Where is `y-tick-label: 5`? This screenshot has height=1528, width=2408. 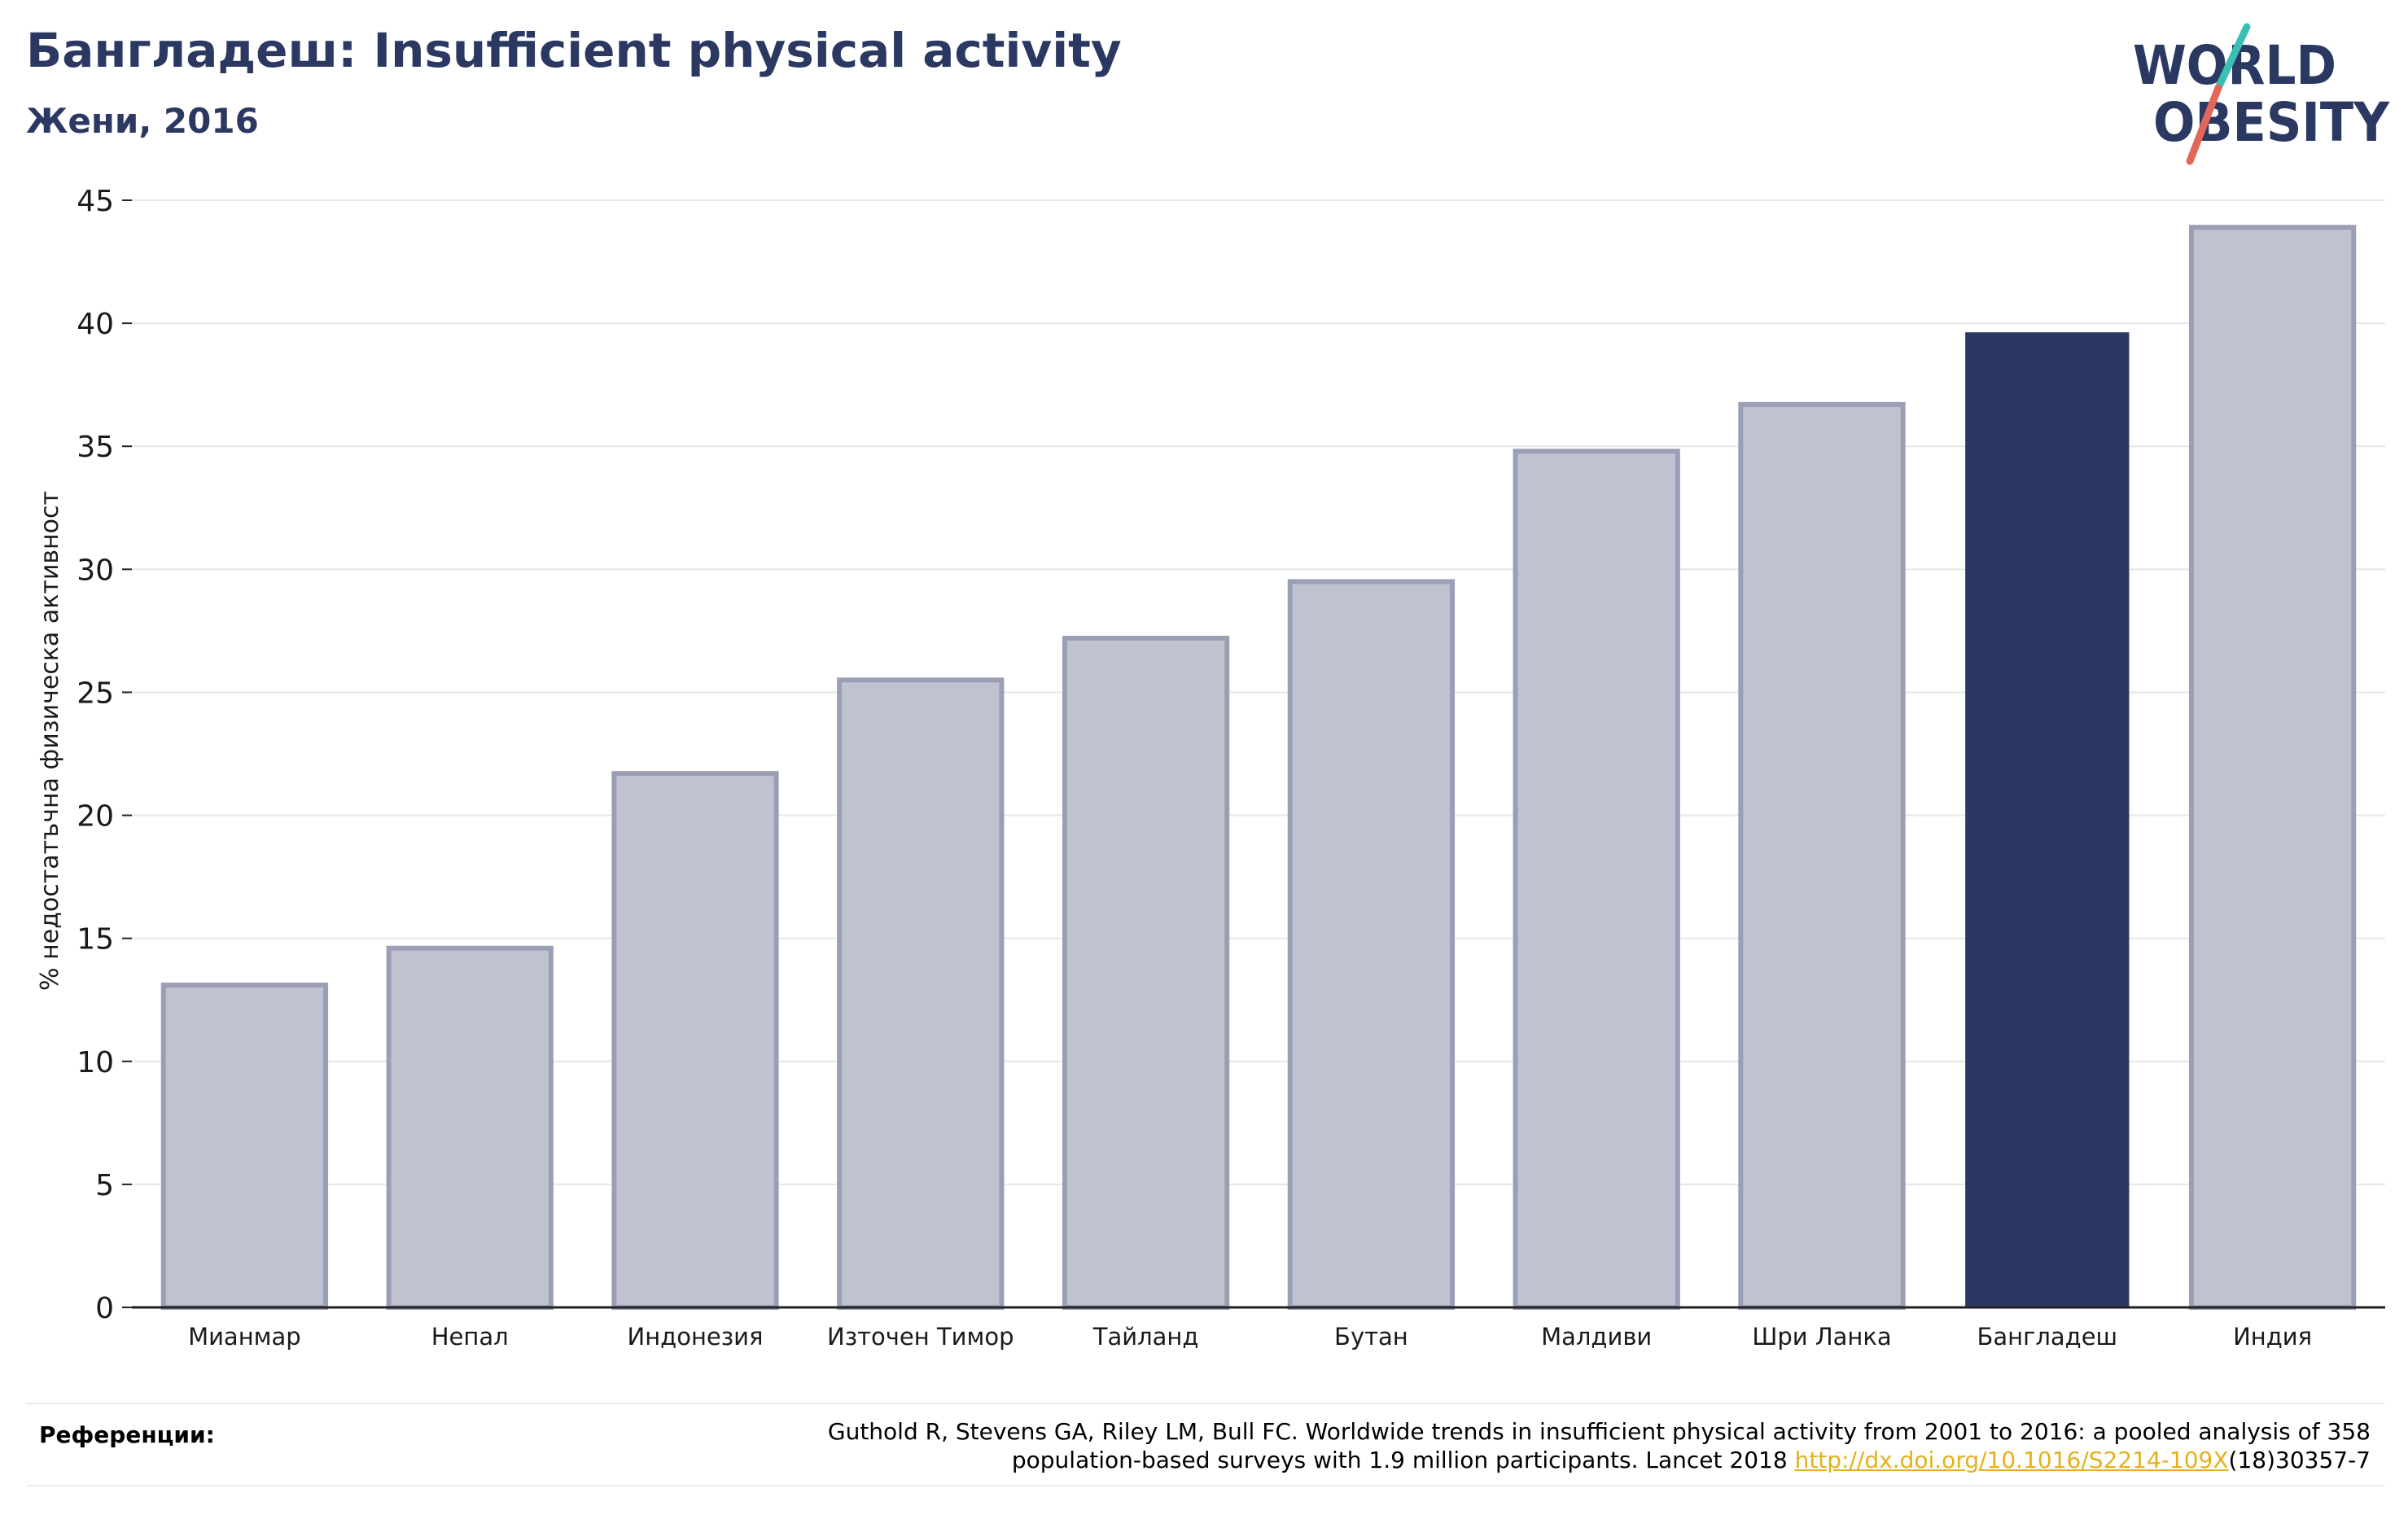
y-tick-label: 5 is located at coordinates (104, 1186).